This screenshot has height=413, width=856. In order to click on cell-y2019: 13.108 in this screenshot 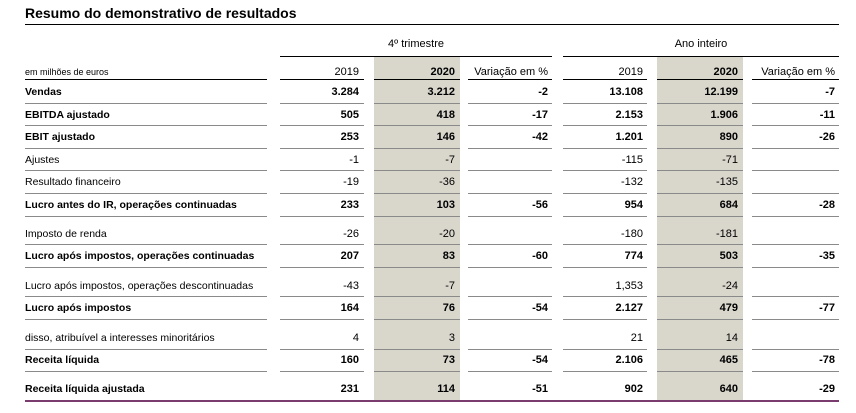, I will do `click(626, 92)`.